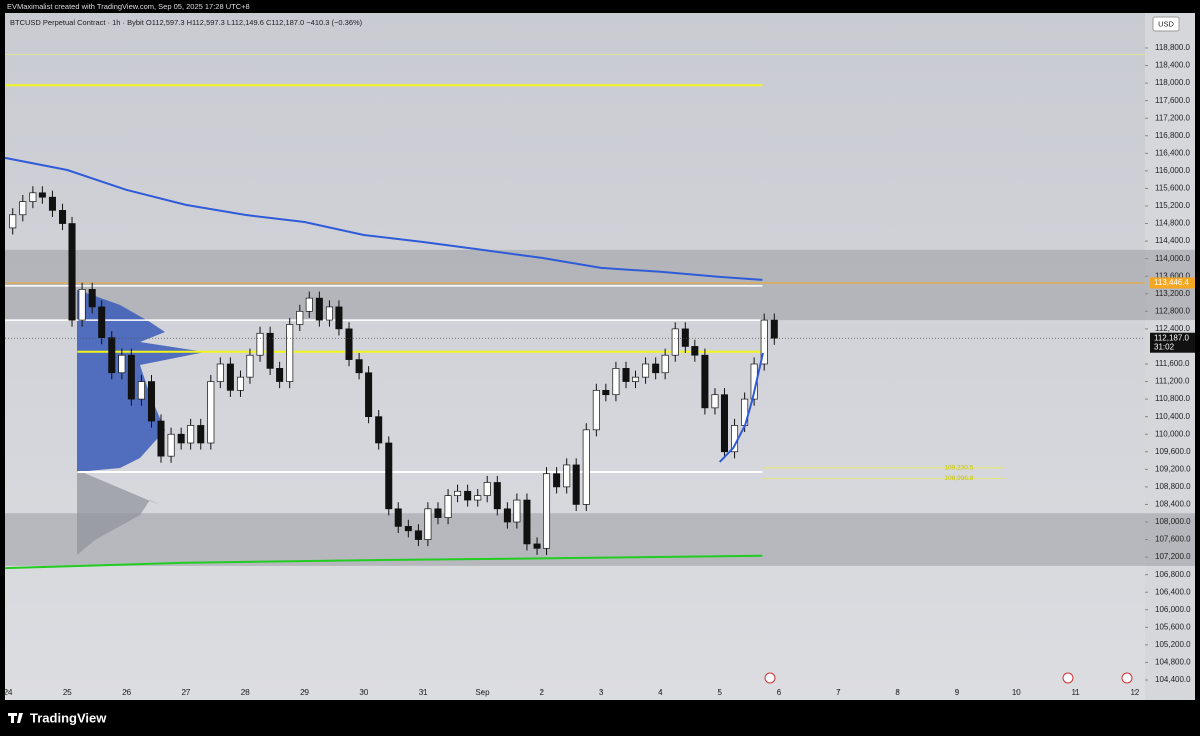  I want to click on y-tick-label: 114,800.0, so click(1173, 223).